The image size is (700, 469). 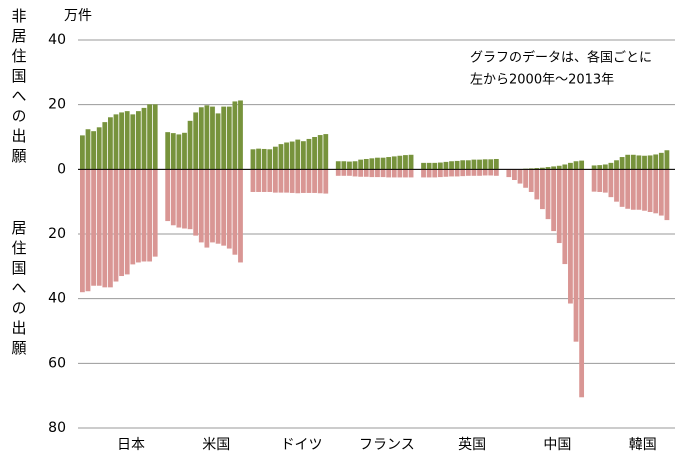 I want to click on y-tick-label: 0, so click(x=61, y=169).